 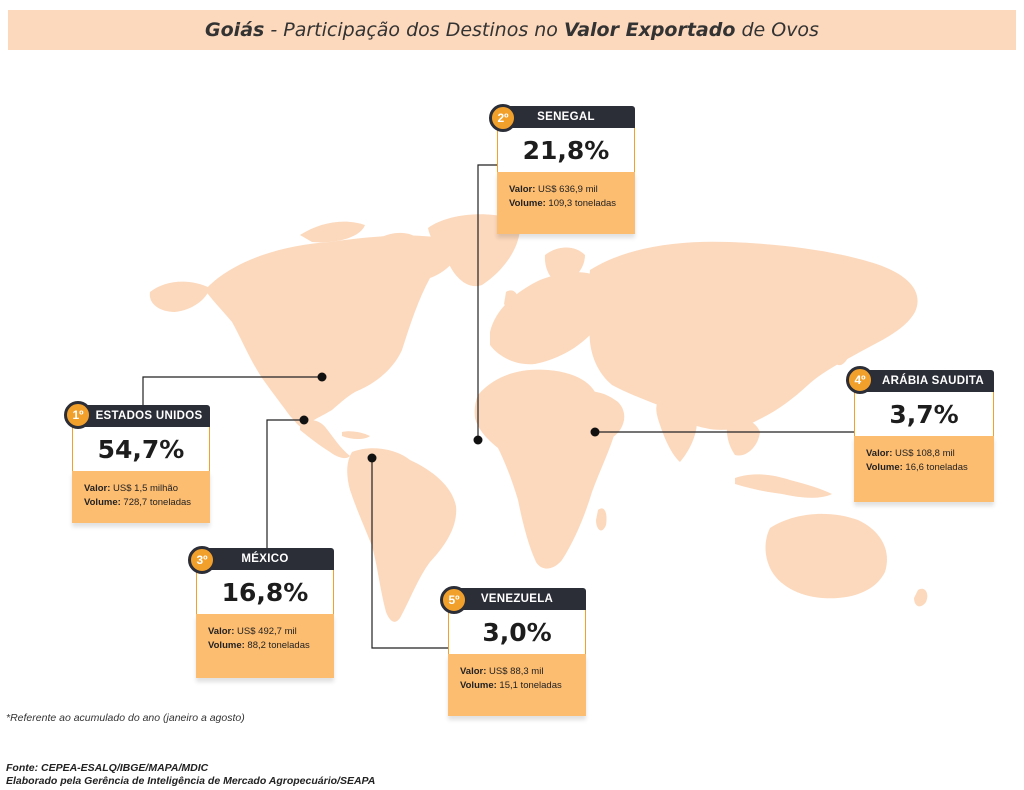 What do you see at coordinates (548, 318) in the screenshot?
I see `europe-shape` at bounding box center [548, 318].